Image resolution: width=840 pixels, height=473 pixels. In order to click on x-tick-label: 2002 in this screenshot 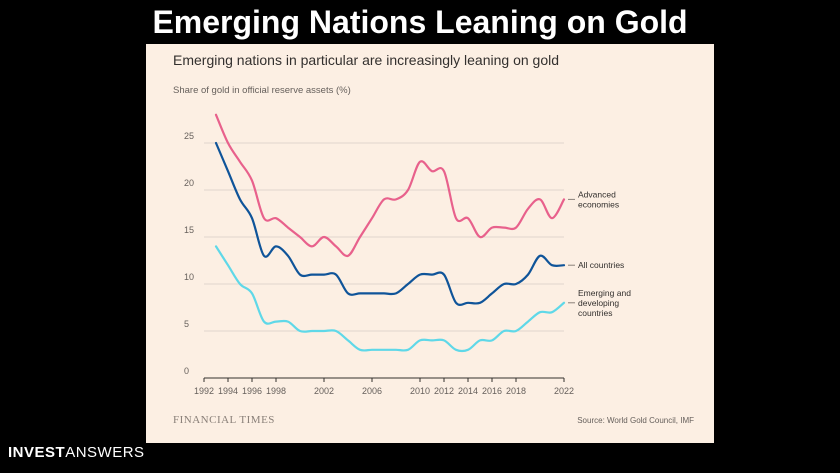, I will do `click(324, 391)`.